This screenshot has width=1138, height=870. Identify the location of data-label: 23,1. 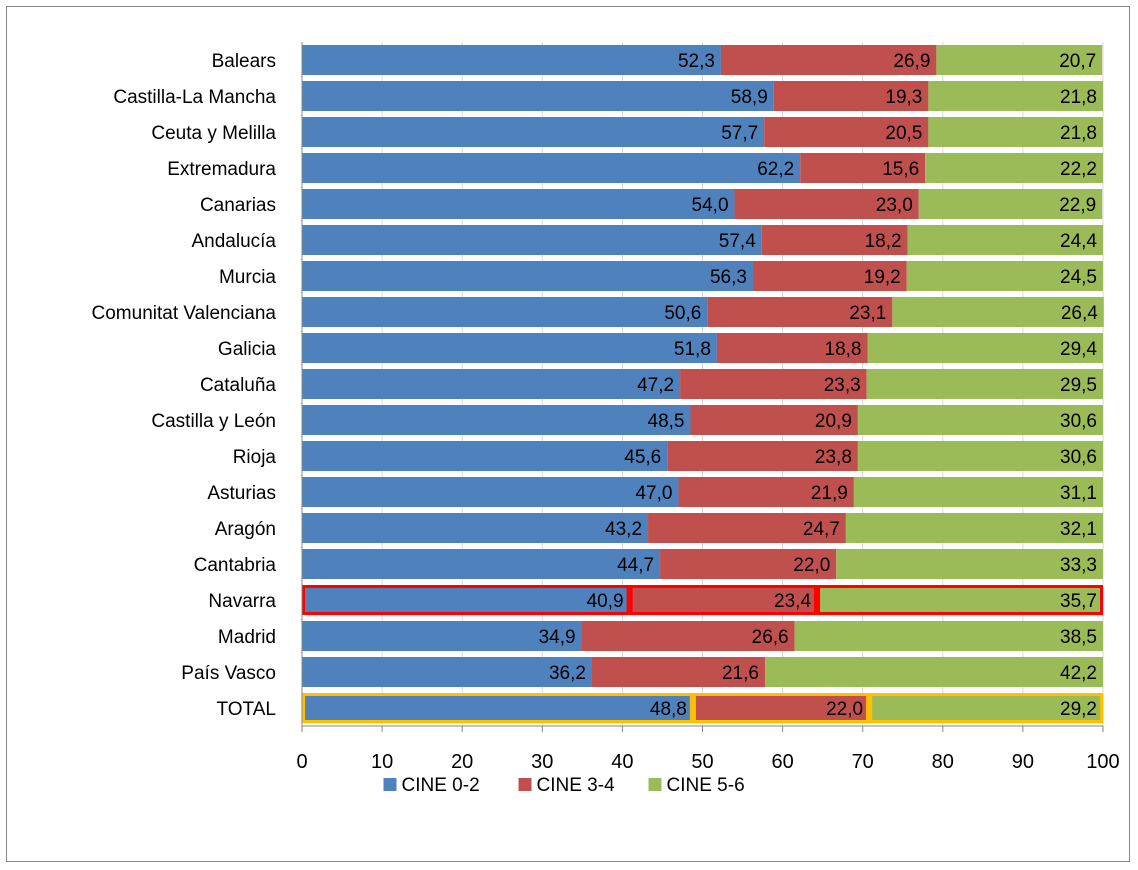
(867, 313).